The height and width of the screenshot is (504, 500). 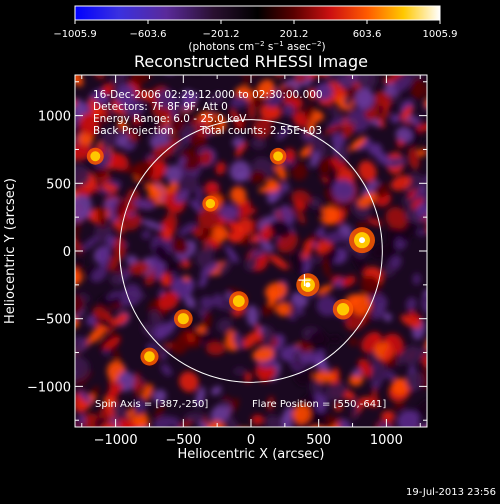 I want to click on source-peak, so click(x=362, y=240).